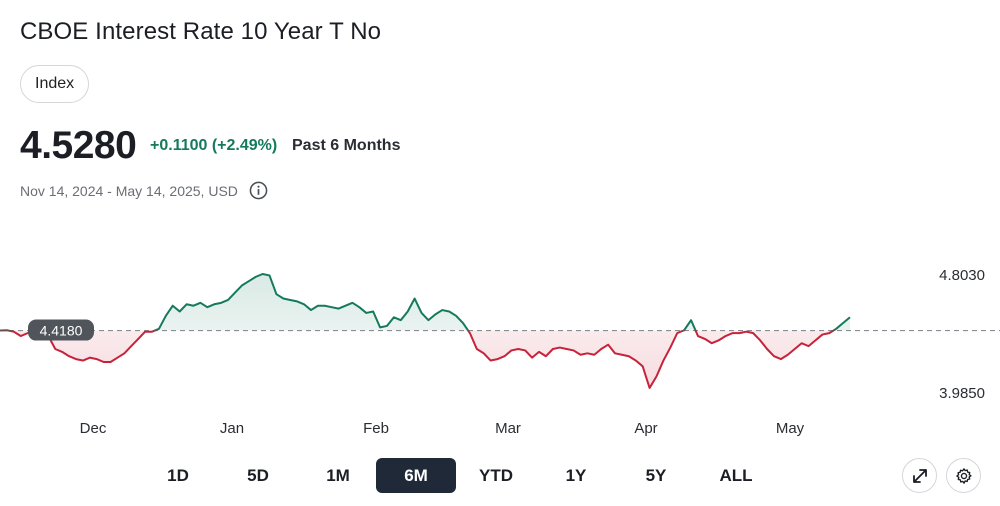  Describe the element at coordinates (416, 475) in the screenshot. I see `range-6m-button: 6M` at that location.